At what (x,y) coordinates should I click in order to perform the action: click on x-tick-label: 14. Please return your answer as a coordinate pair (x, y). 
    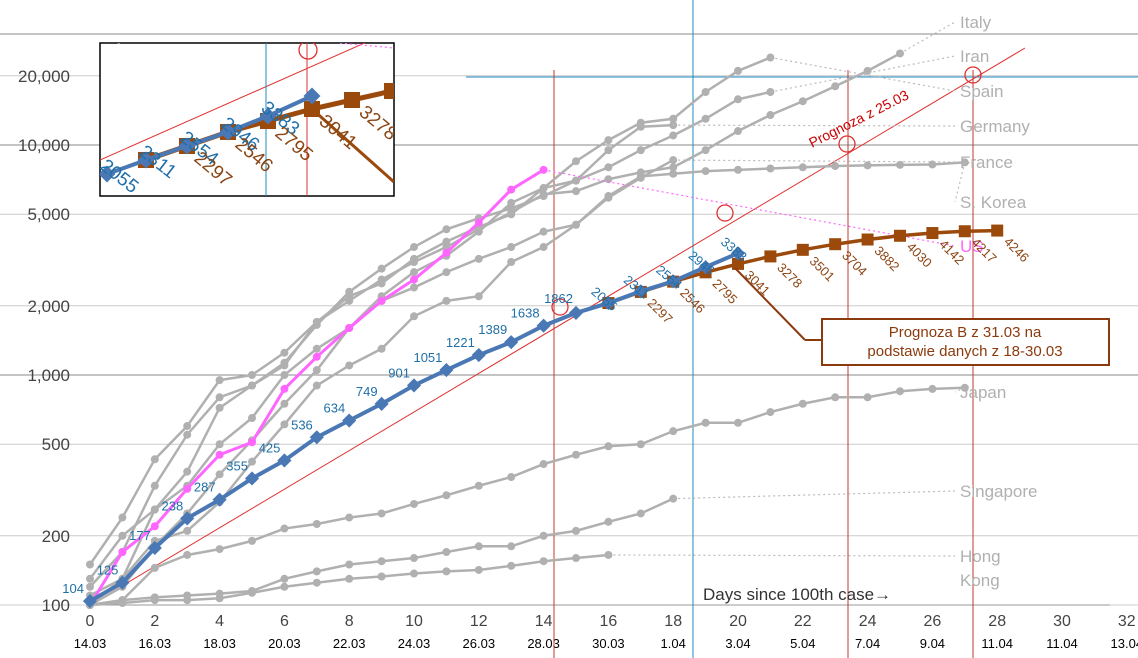
    Looking at the image, I should click on (544, 621).